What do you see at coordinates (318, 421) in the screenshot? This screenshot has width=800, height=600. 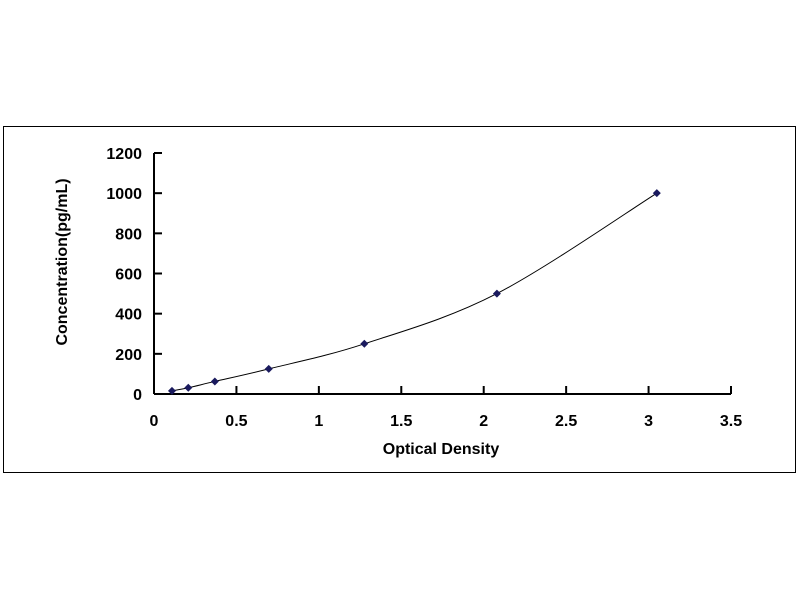 I see `x-tick-label: 1` at bounding box center [318, 421].